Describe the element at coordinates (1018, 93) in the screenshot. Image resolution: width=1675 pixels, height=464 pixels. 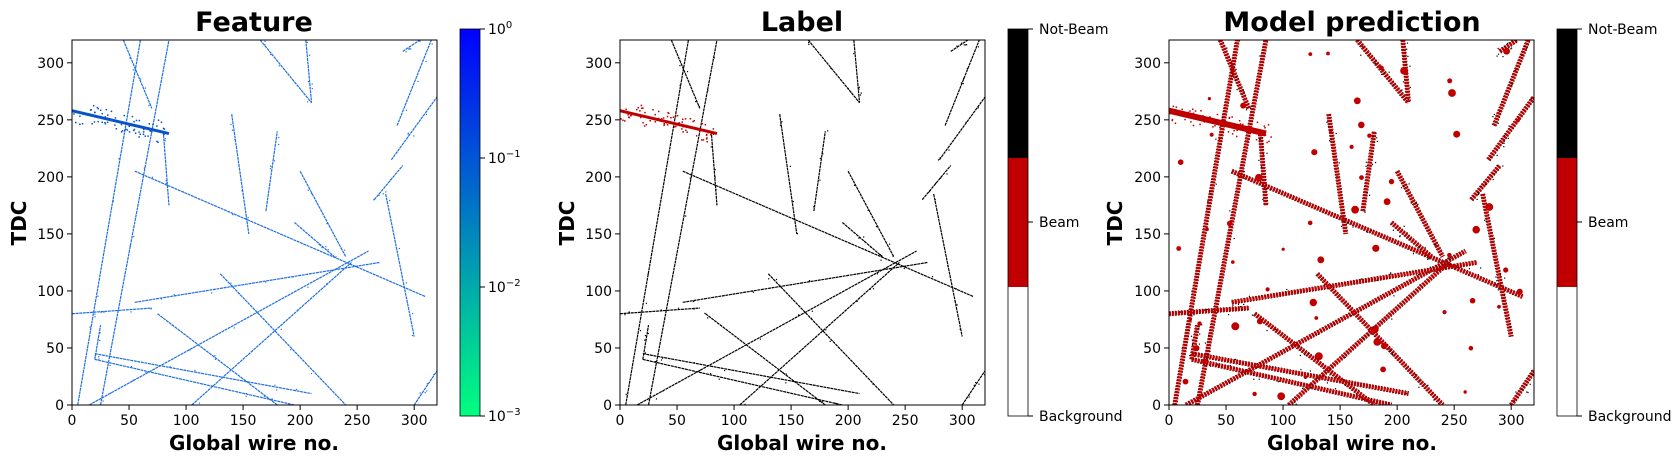
I see `colorbar-segment-not-beam` at that location.